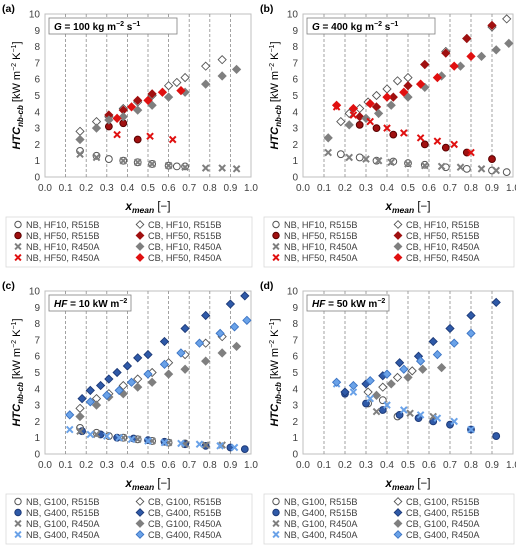  What do you see at coordinates (303, 465) in the screenshot?
I see `x-tick-label: 0.0` at bounding box center [303, 465].